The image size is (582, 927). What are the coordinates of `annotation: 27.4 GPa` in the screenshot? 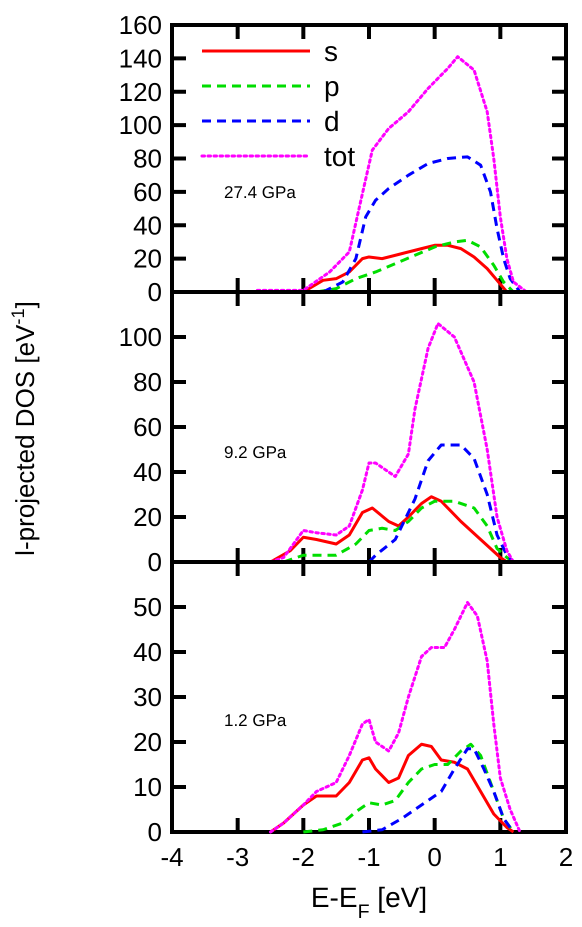 It's located at (260, 192).